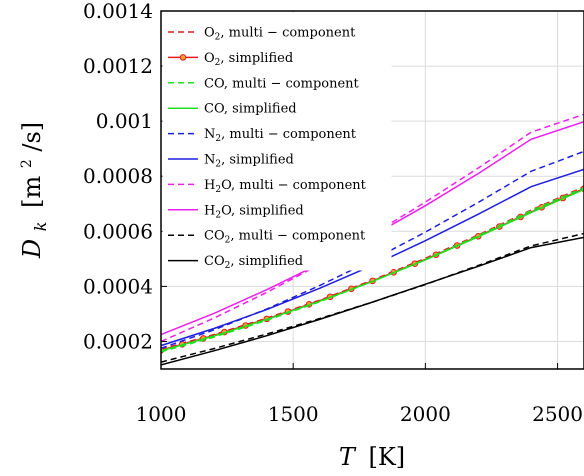 This screenshot has height=476, width=584. Describe the element at coordinates (118, 286) in the screenshot. I see `y-tick-label: 0.0004` at that location.